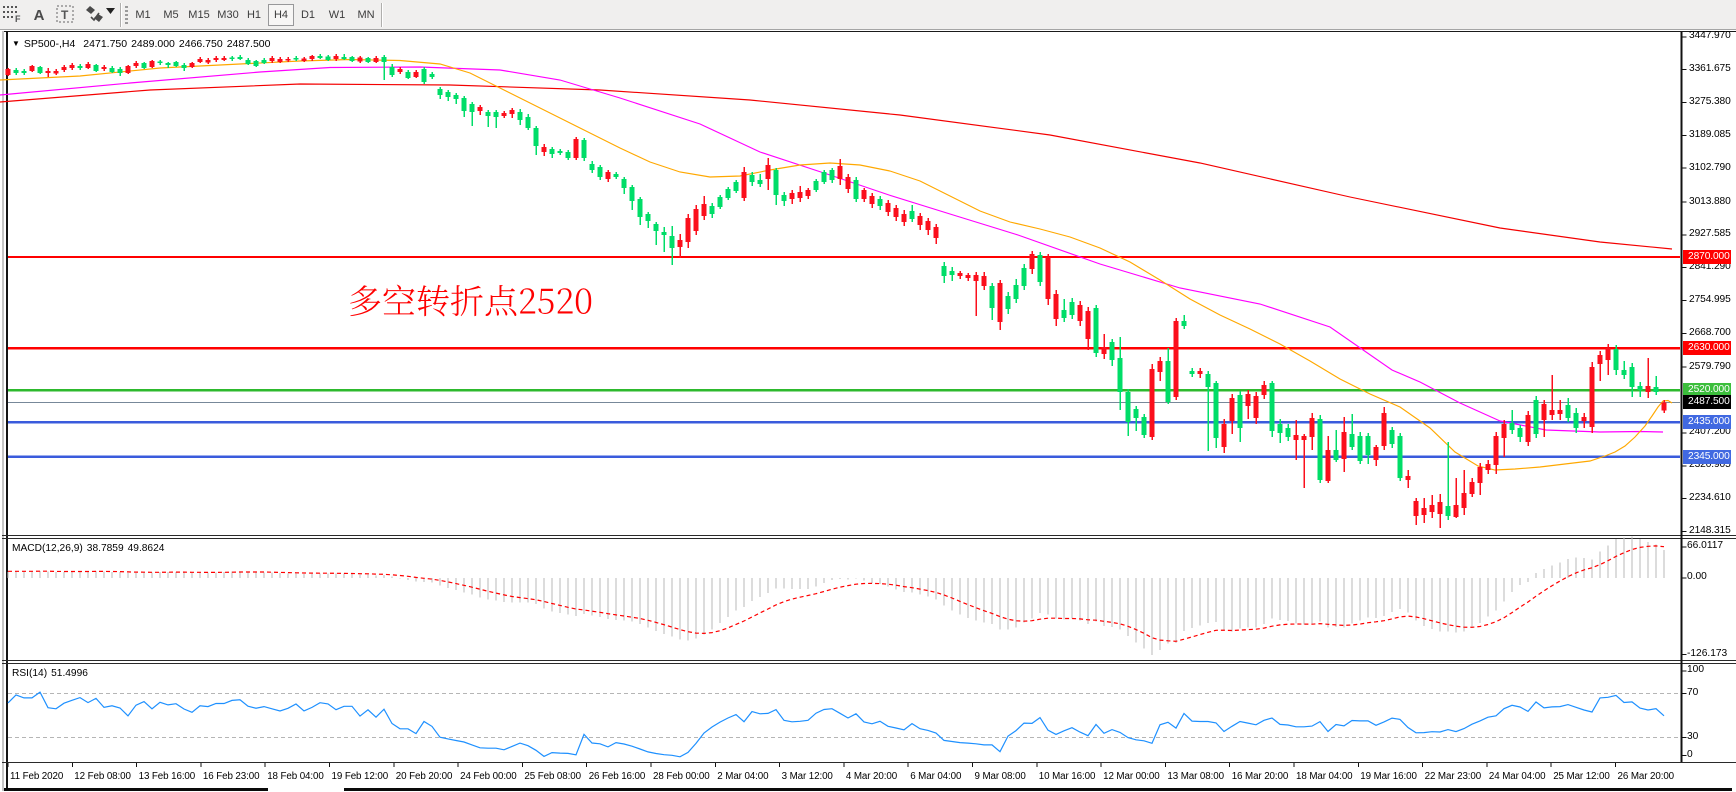 The width and height of the screenshot is (1736, 792). What do you see at coordinates (143, 15) in the screenshot?
I see `timeframe-button-M1: M1` at bounding box center [143, 15].